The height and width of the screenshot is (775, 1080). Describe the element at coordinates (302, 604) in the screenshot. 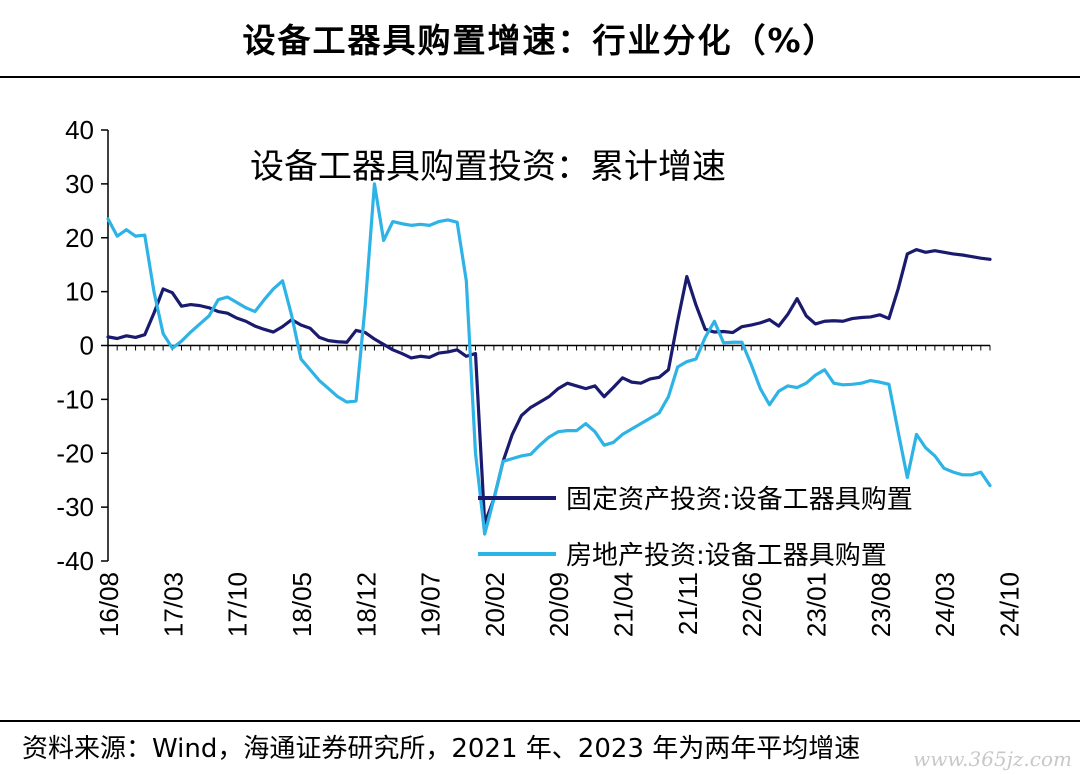

I see `x-tick-label: 18/05` at that location.